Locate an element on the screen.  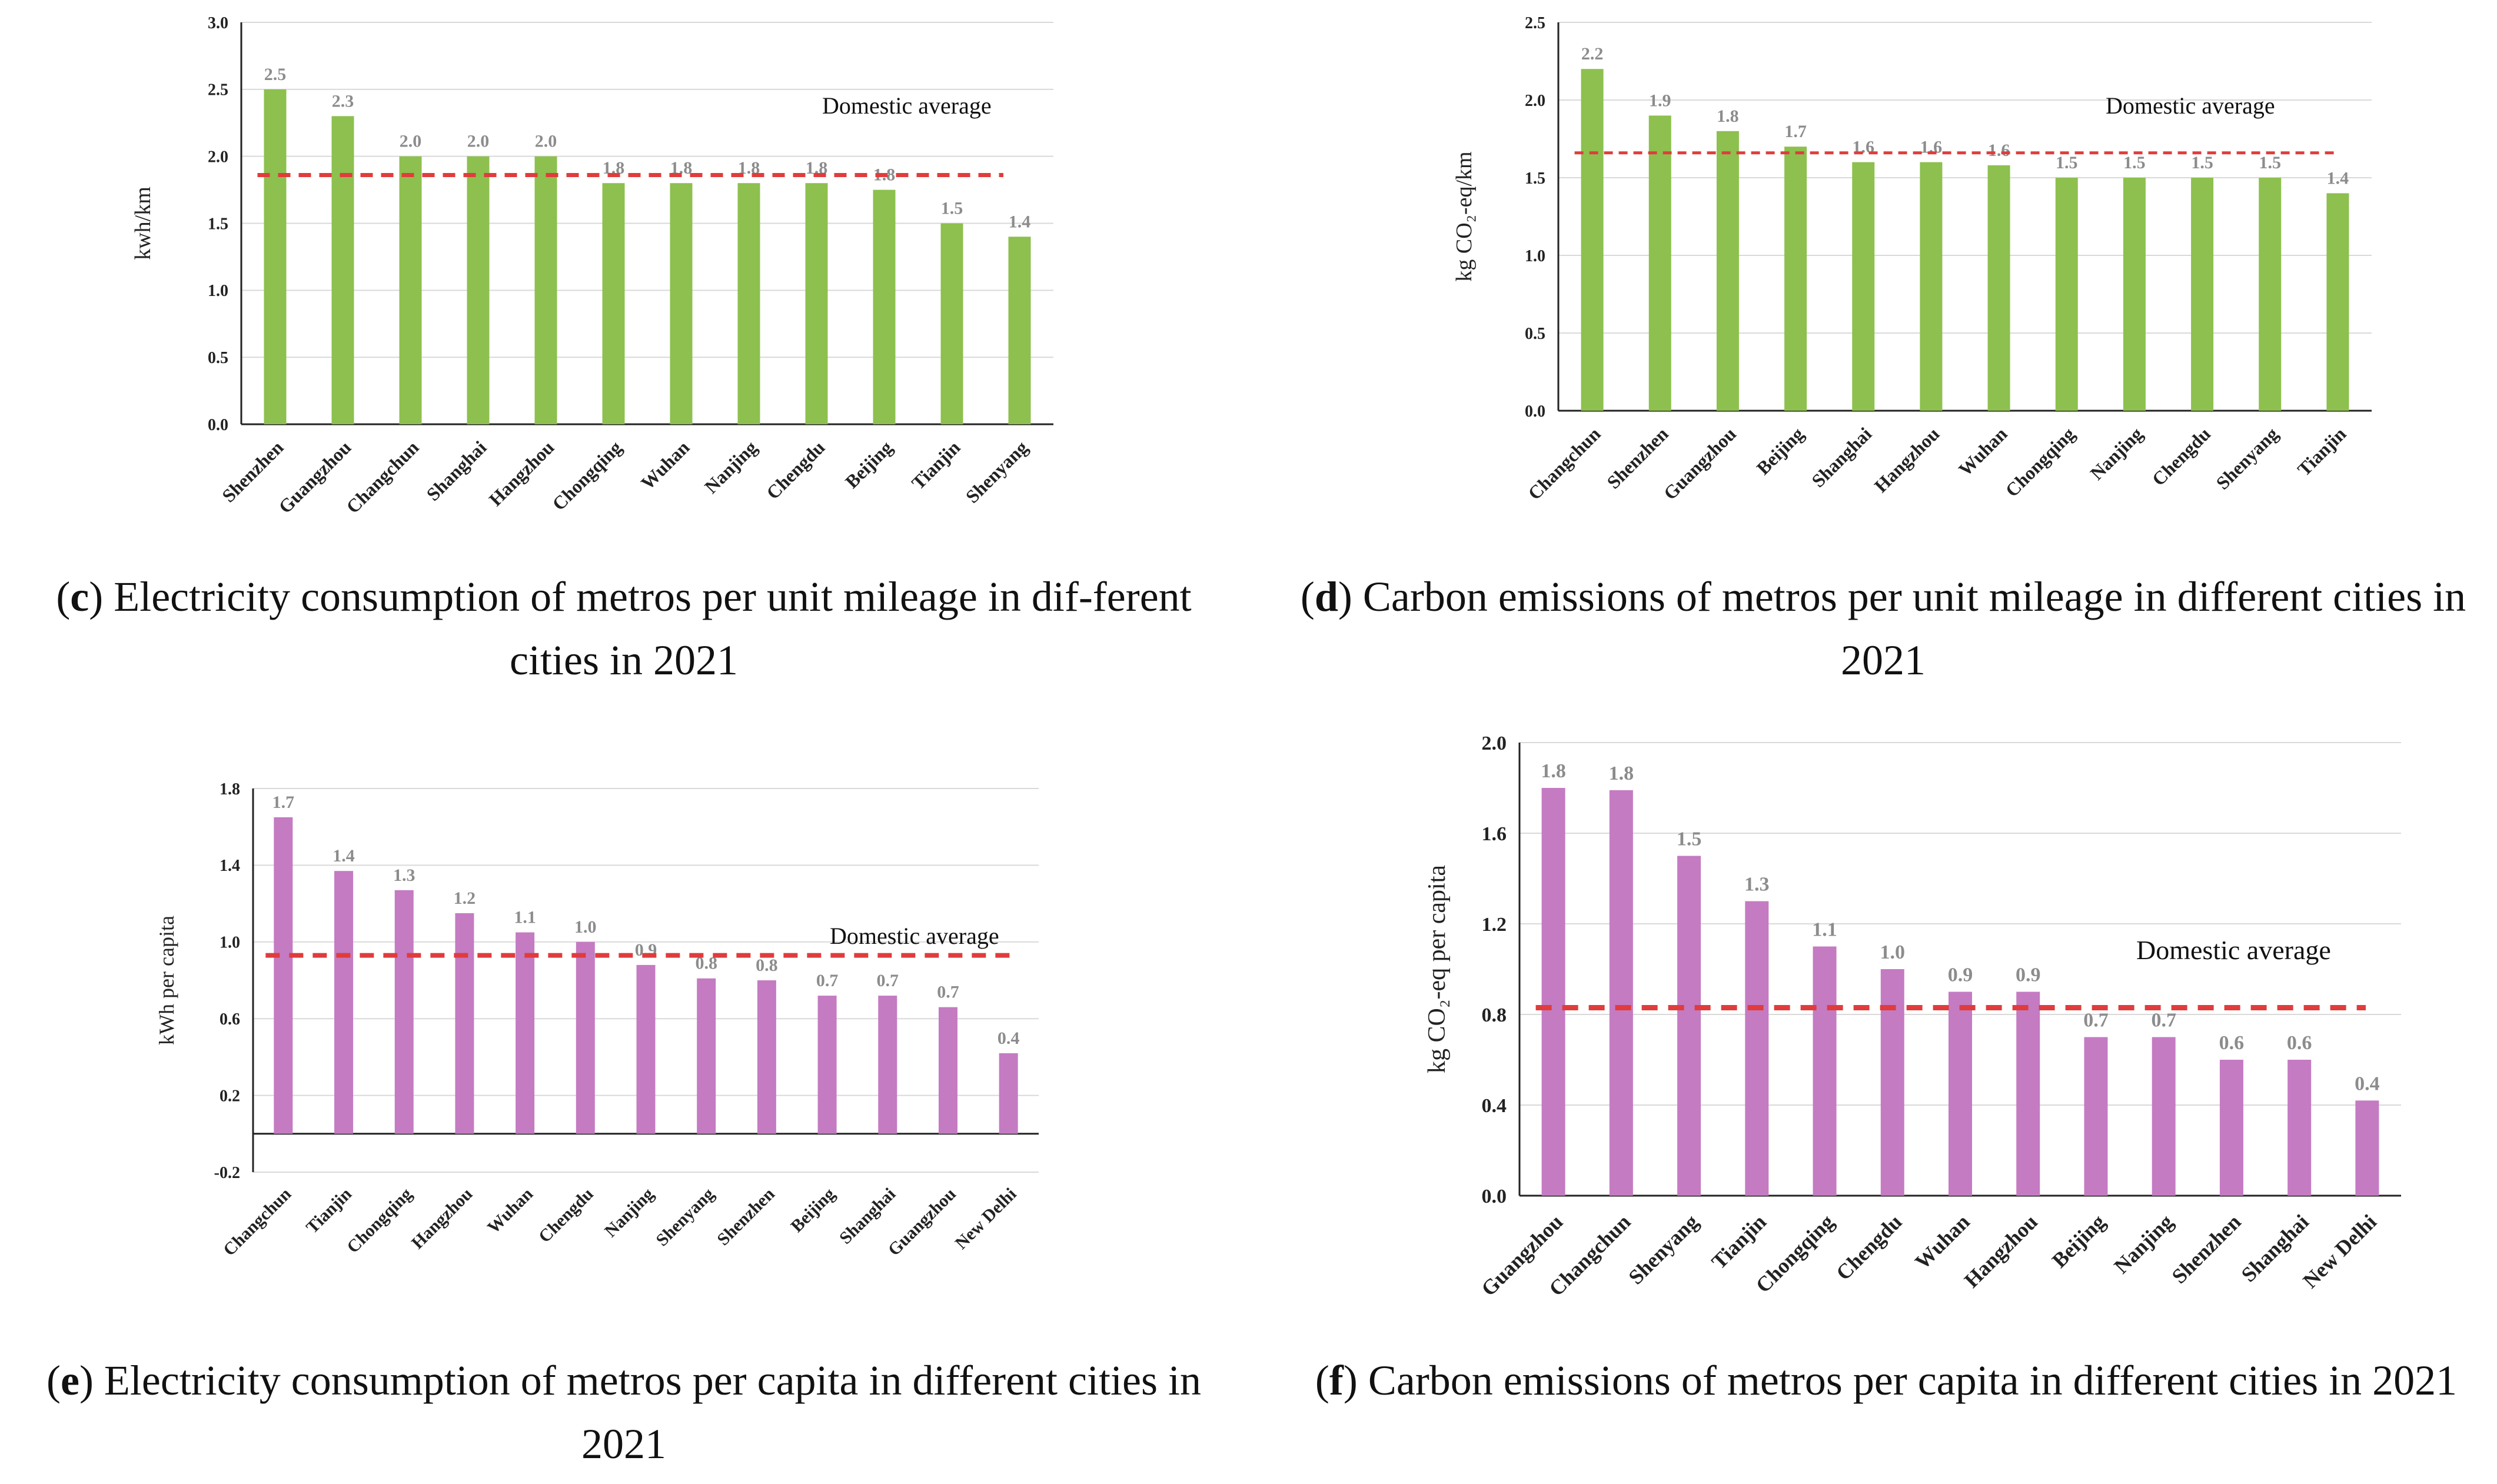
data-label-f-10: 0.6 is located at coordinates (2232, 1043).